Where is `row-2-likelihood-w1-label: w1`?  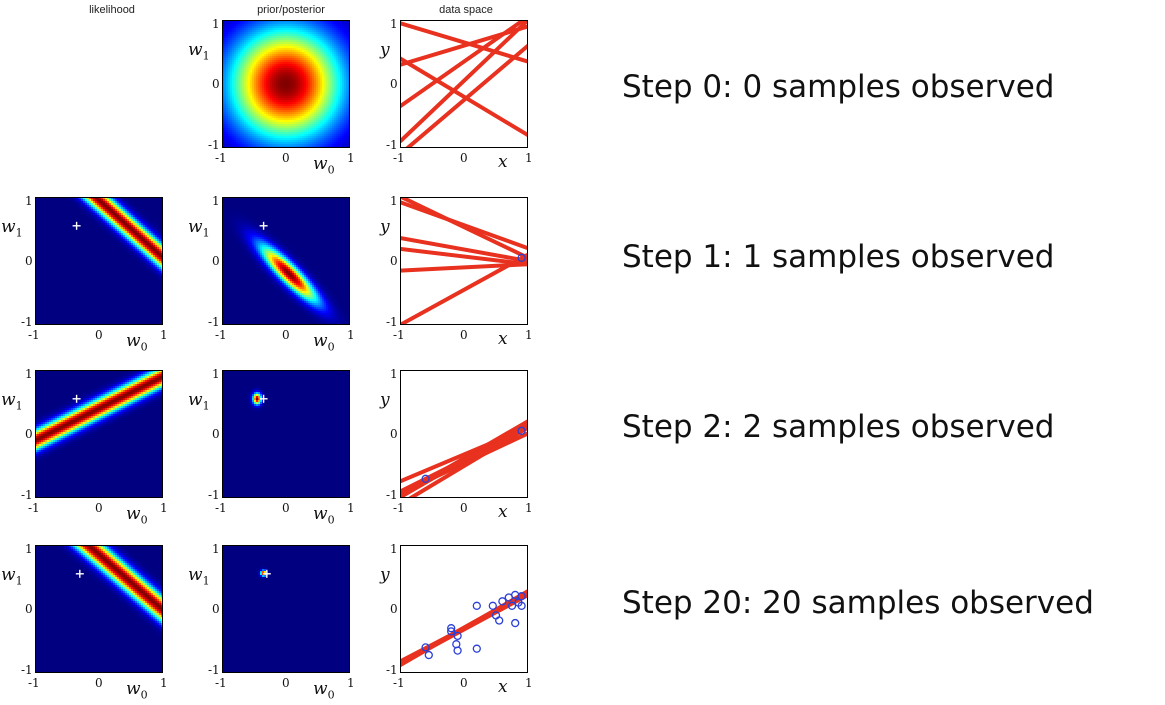 row-2-likelihood-w1-label: w1 is located at coordinates (12, 401).